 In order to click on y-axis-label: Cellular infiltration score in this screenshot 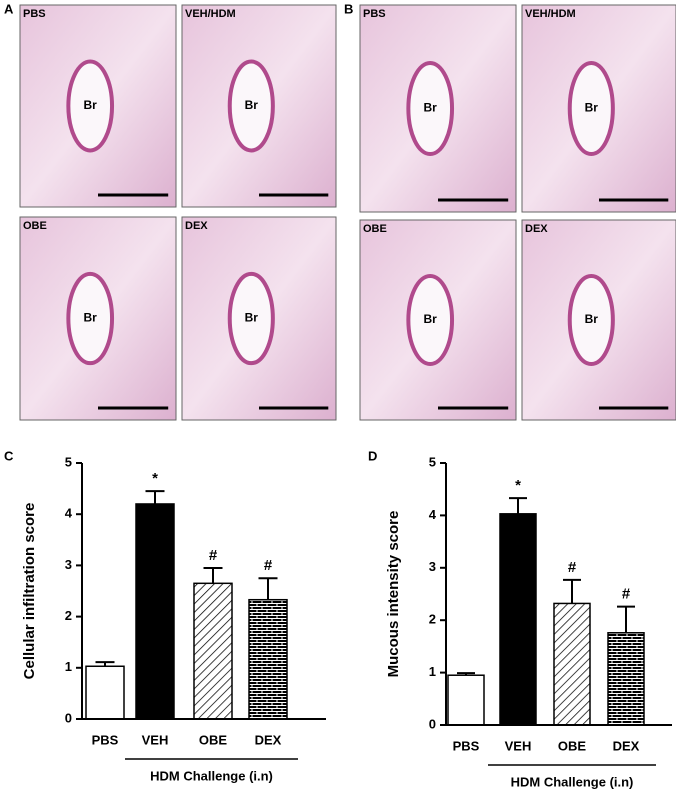, I will do `click(29, 591)`.